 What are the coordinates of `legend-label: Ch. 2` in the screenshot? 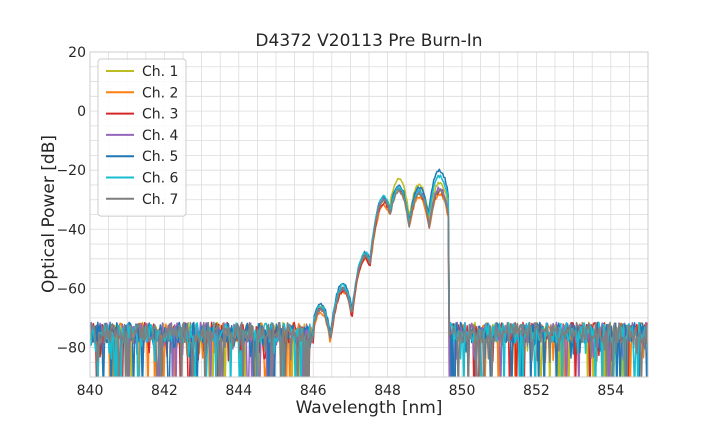 It's located at (160, 93).